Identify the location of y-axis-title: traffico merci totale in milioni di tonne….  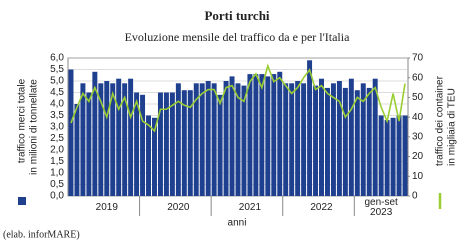
(28, 141).